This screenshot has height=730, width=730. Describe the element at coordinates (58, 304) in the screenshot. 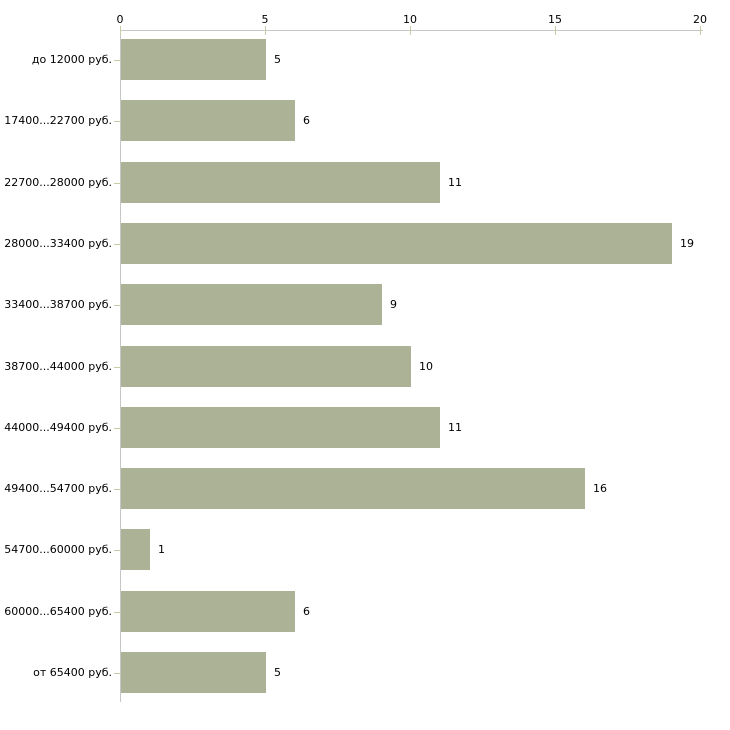

I see `category-label: 33400...38700 руб.` at that location.